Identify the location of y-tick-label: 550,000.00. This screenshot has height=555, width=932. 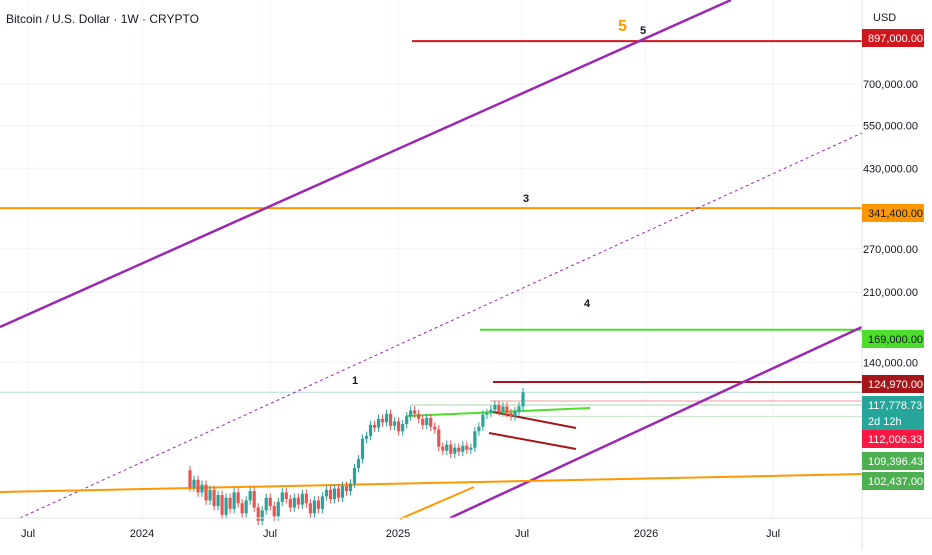
(890, 127).